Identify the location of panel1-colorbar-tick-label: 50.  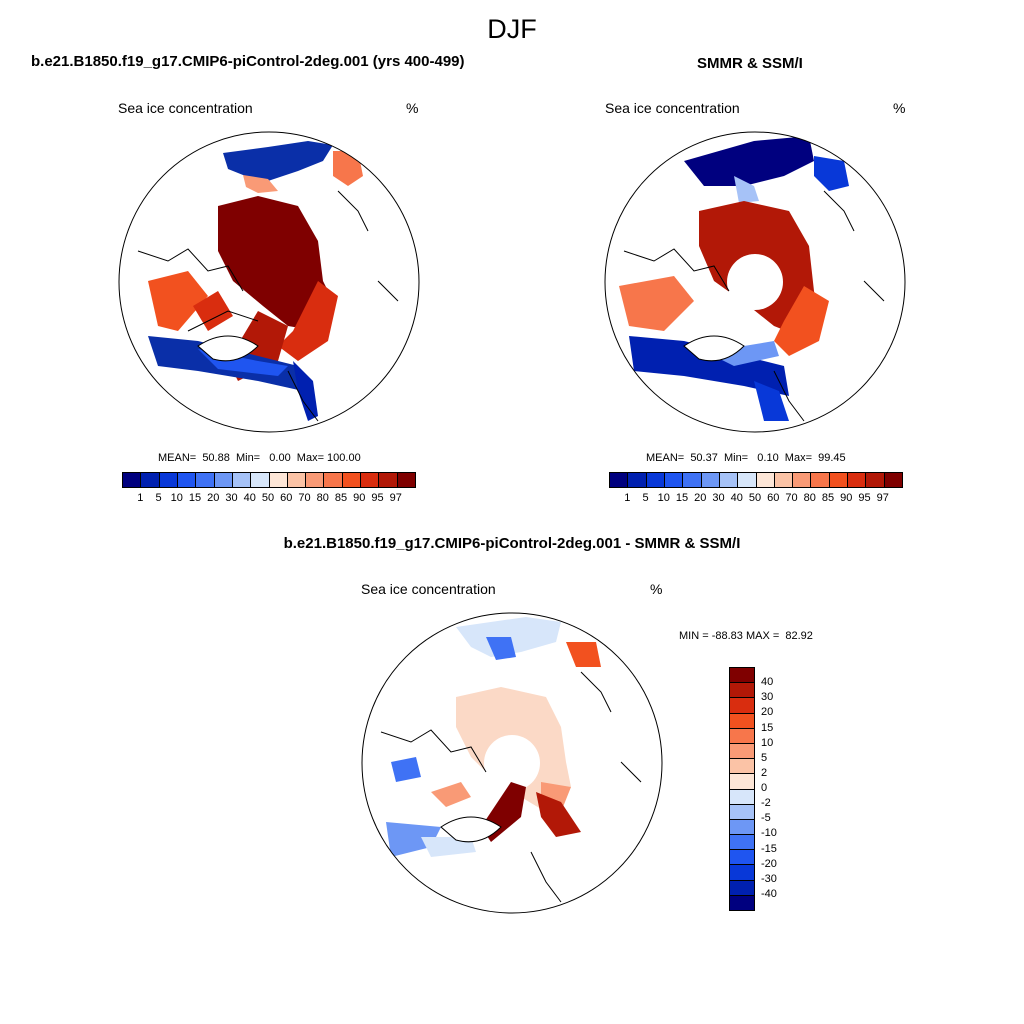
(268, 498).